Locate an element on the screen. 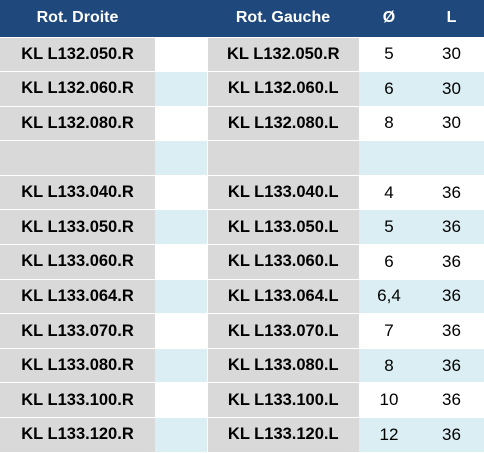  header-length: L is located at coordinates (451, 19).